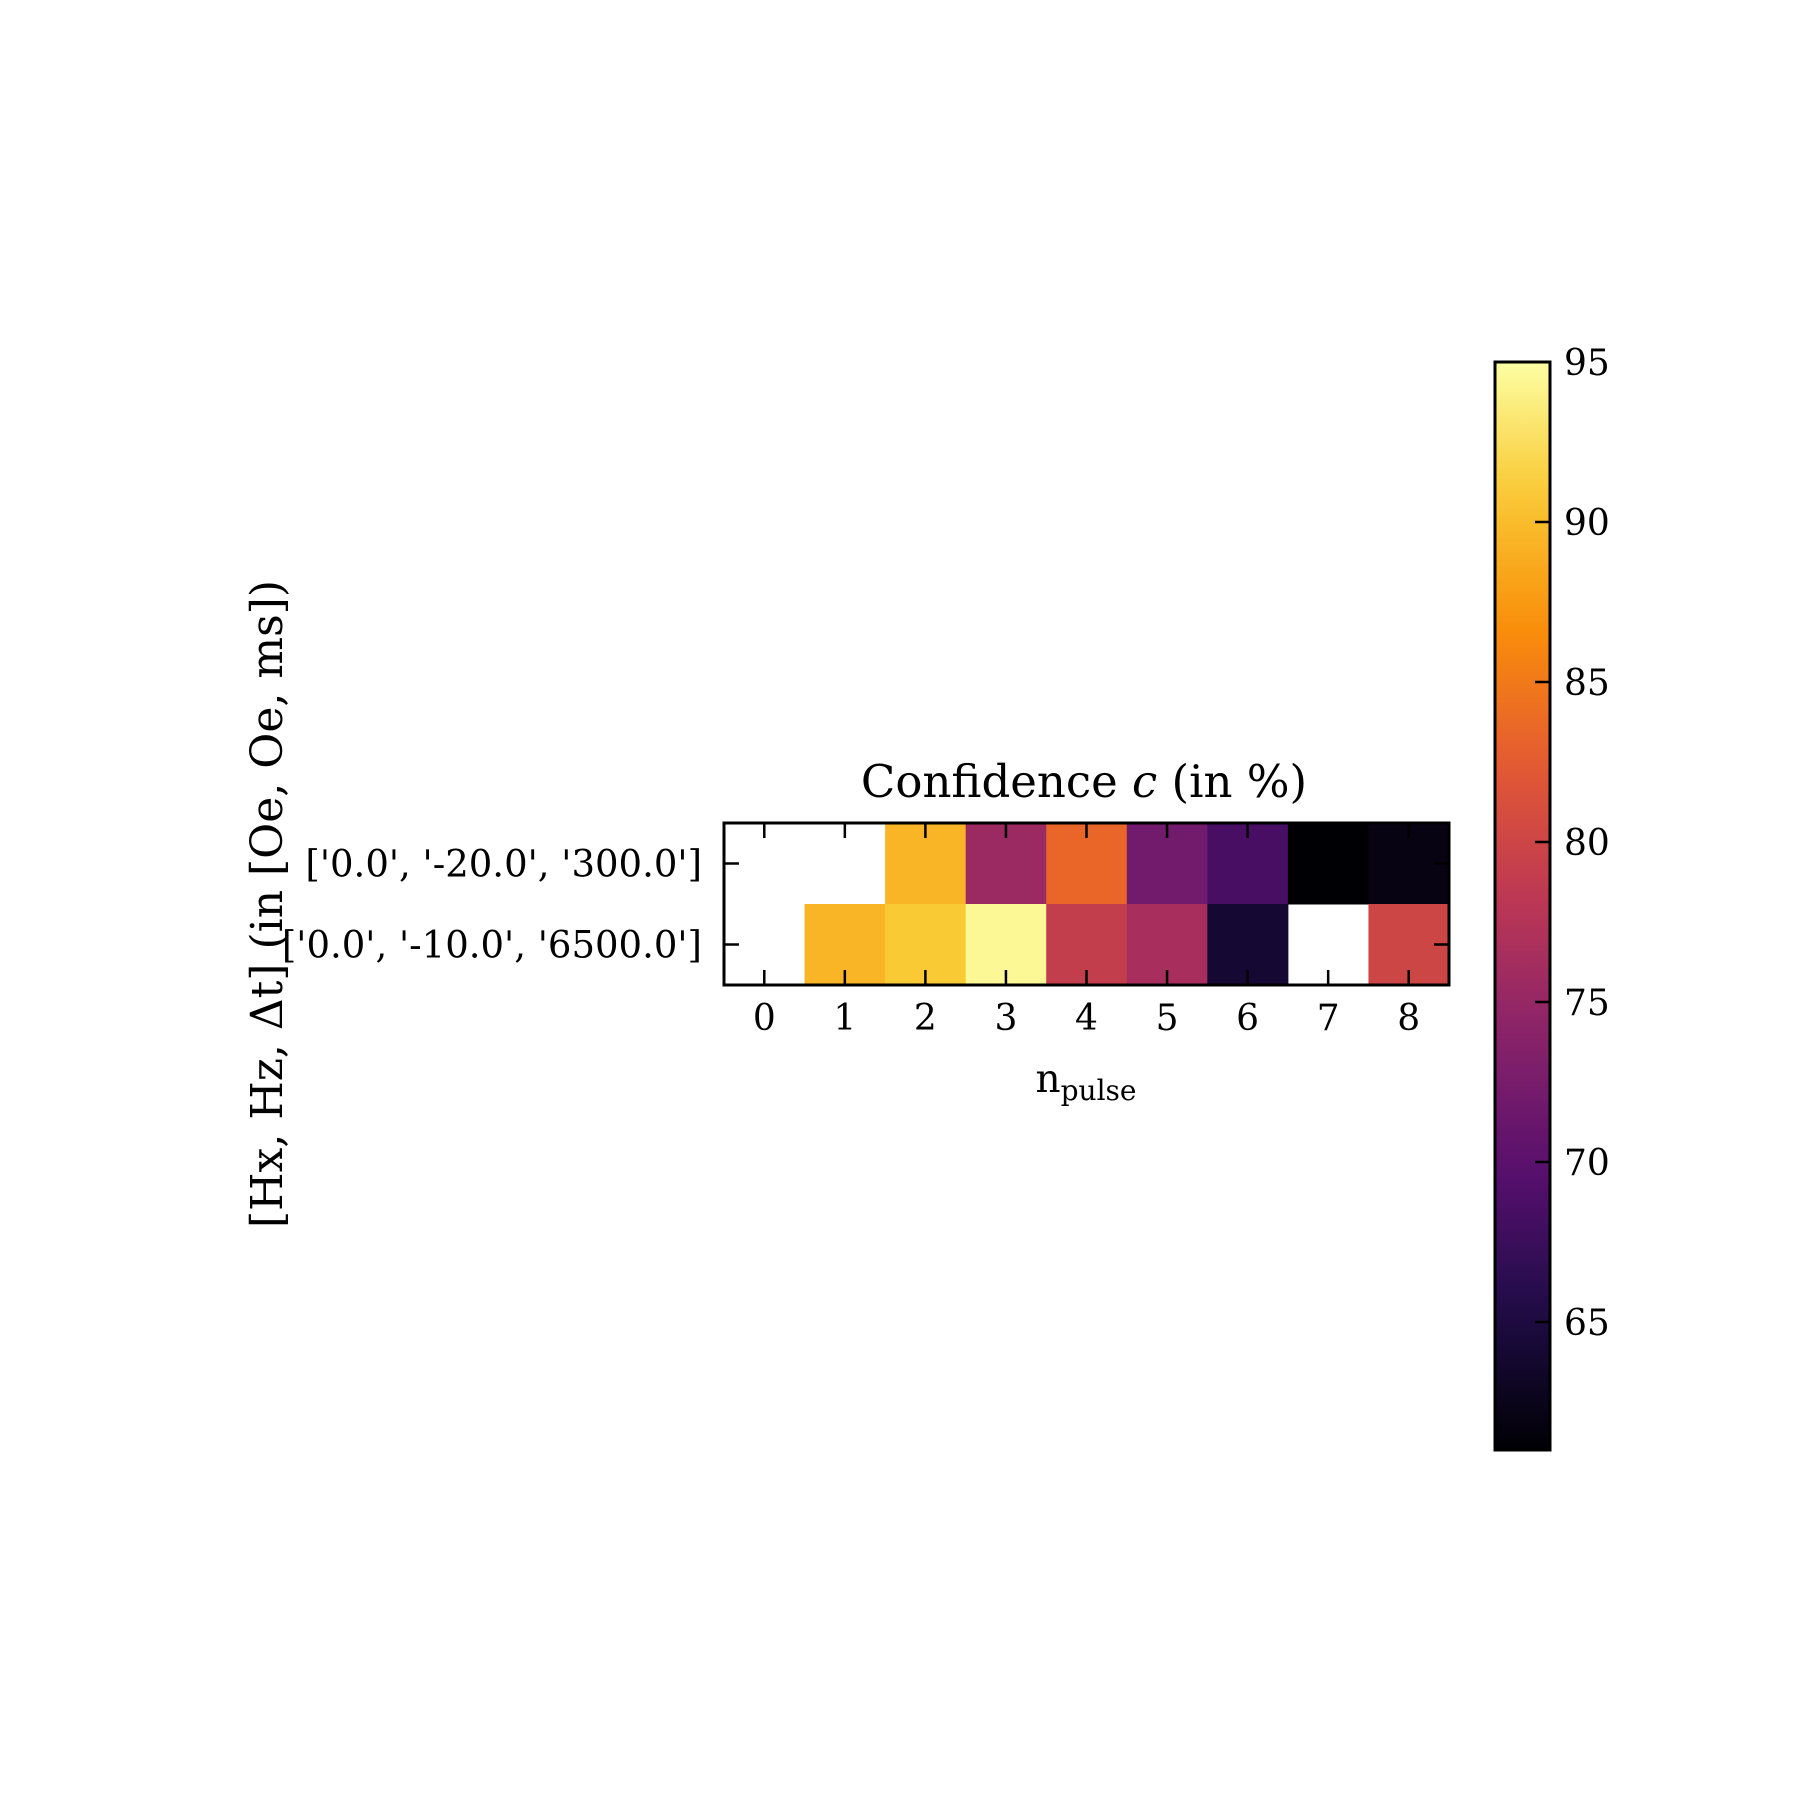  I want to click on x-tick-labels: 0 1 2 3 4 5 6 7 8, so click(1086, 1018).